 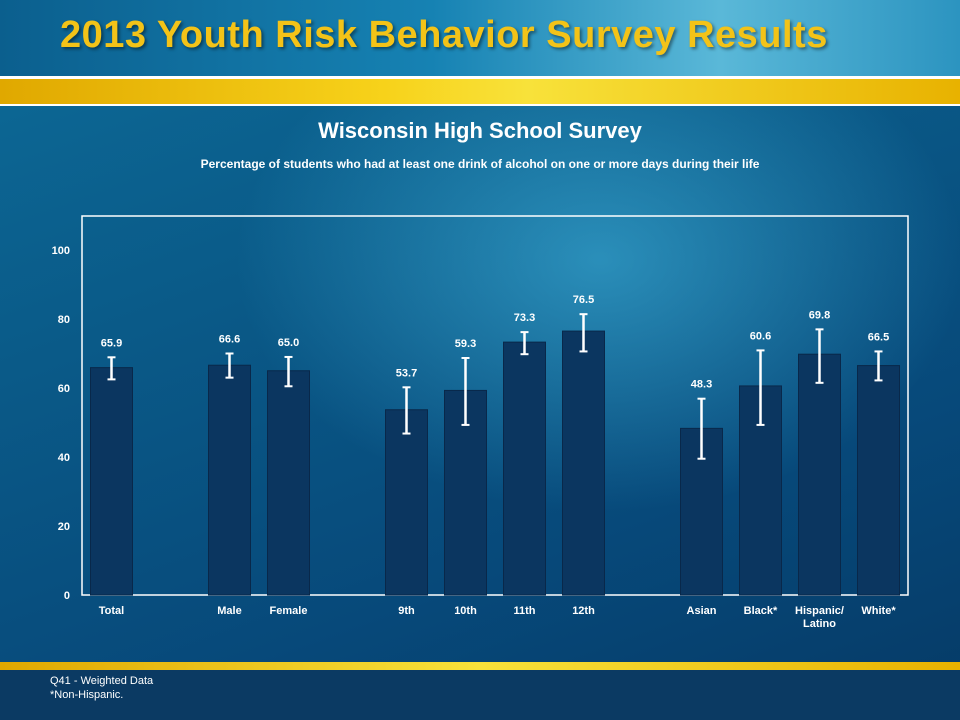 I want to click on category-label-7: Asian, so click(x=702, y=611).